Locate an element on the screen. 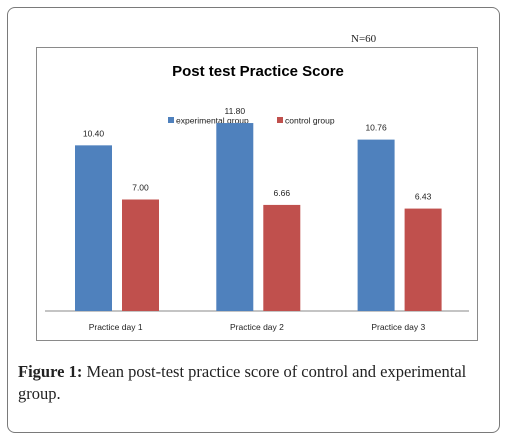  data-label-experimental-day2: 11.80 is located at coordinates (234, 111).